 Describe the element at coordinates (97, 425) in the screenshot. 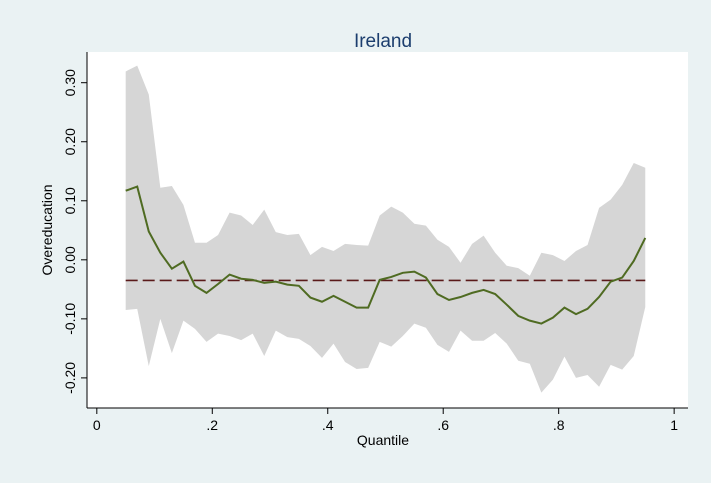

I see `x-tick-label: 0` at that location.